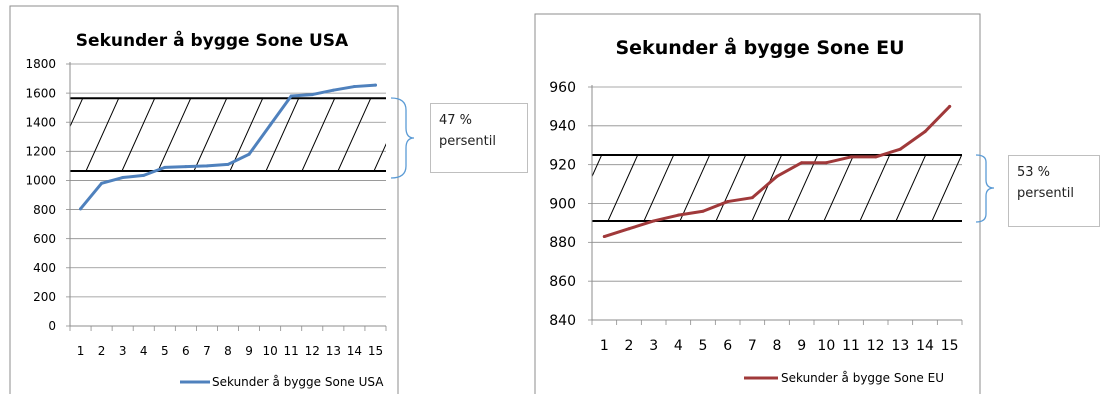  I want to click on eu-x-tick-label: 9, so click(801, 346).